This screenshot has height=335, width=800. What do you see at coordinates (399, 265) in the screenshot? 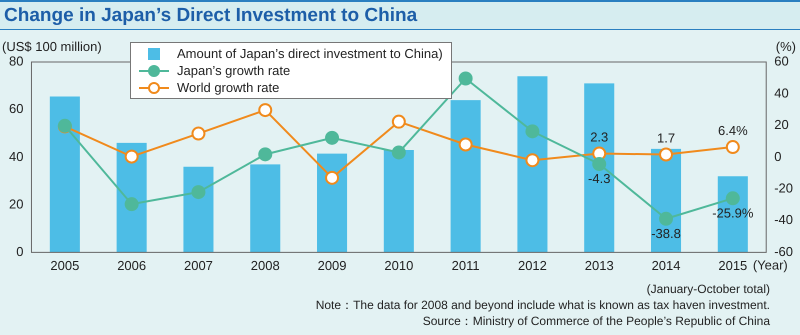
I see `x-tick-label: 2010` at bounding box center [399, 265].